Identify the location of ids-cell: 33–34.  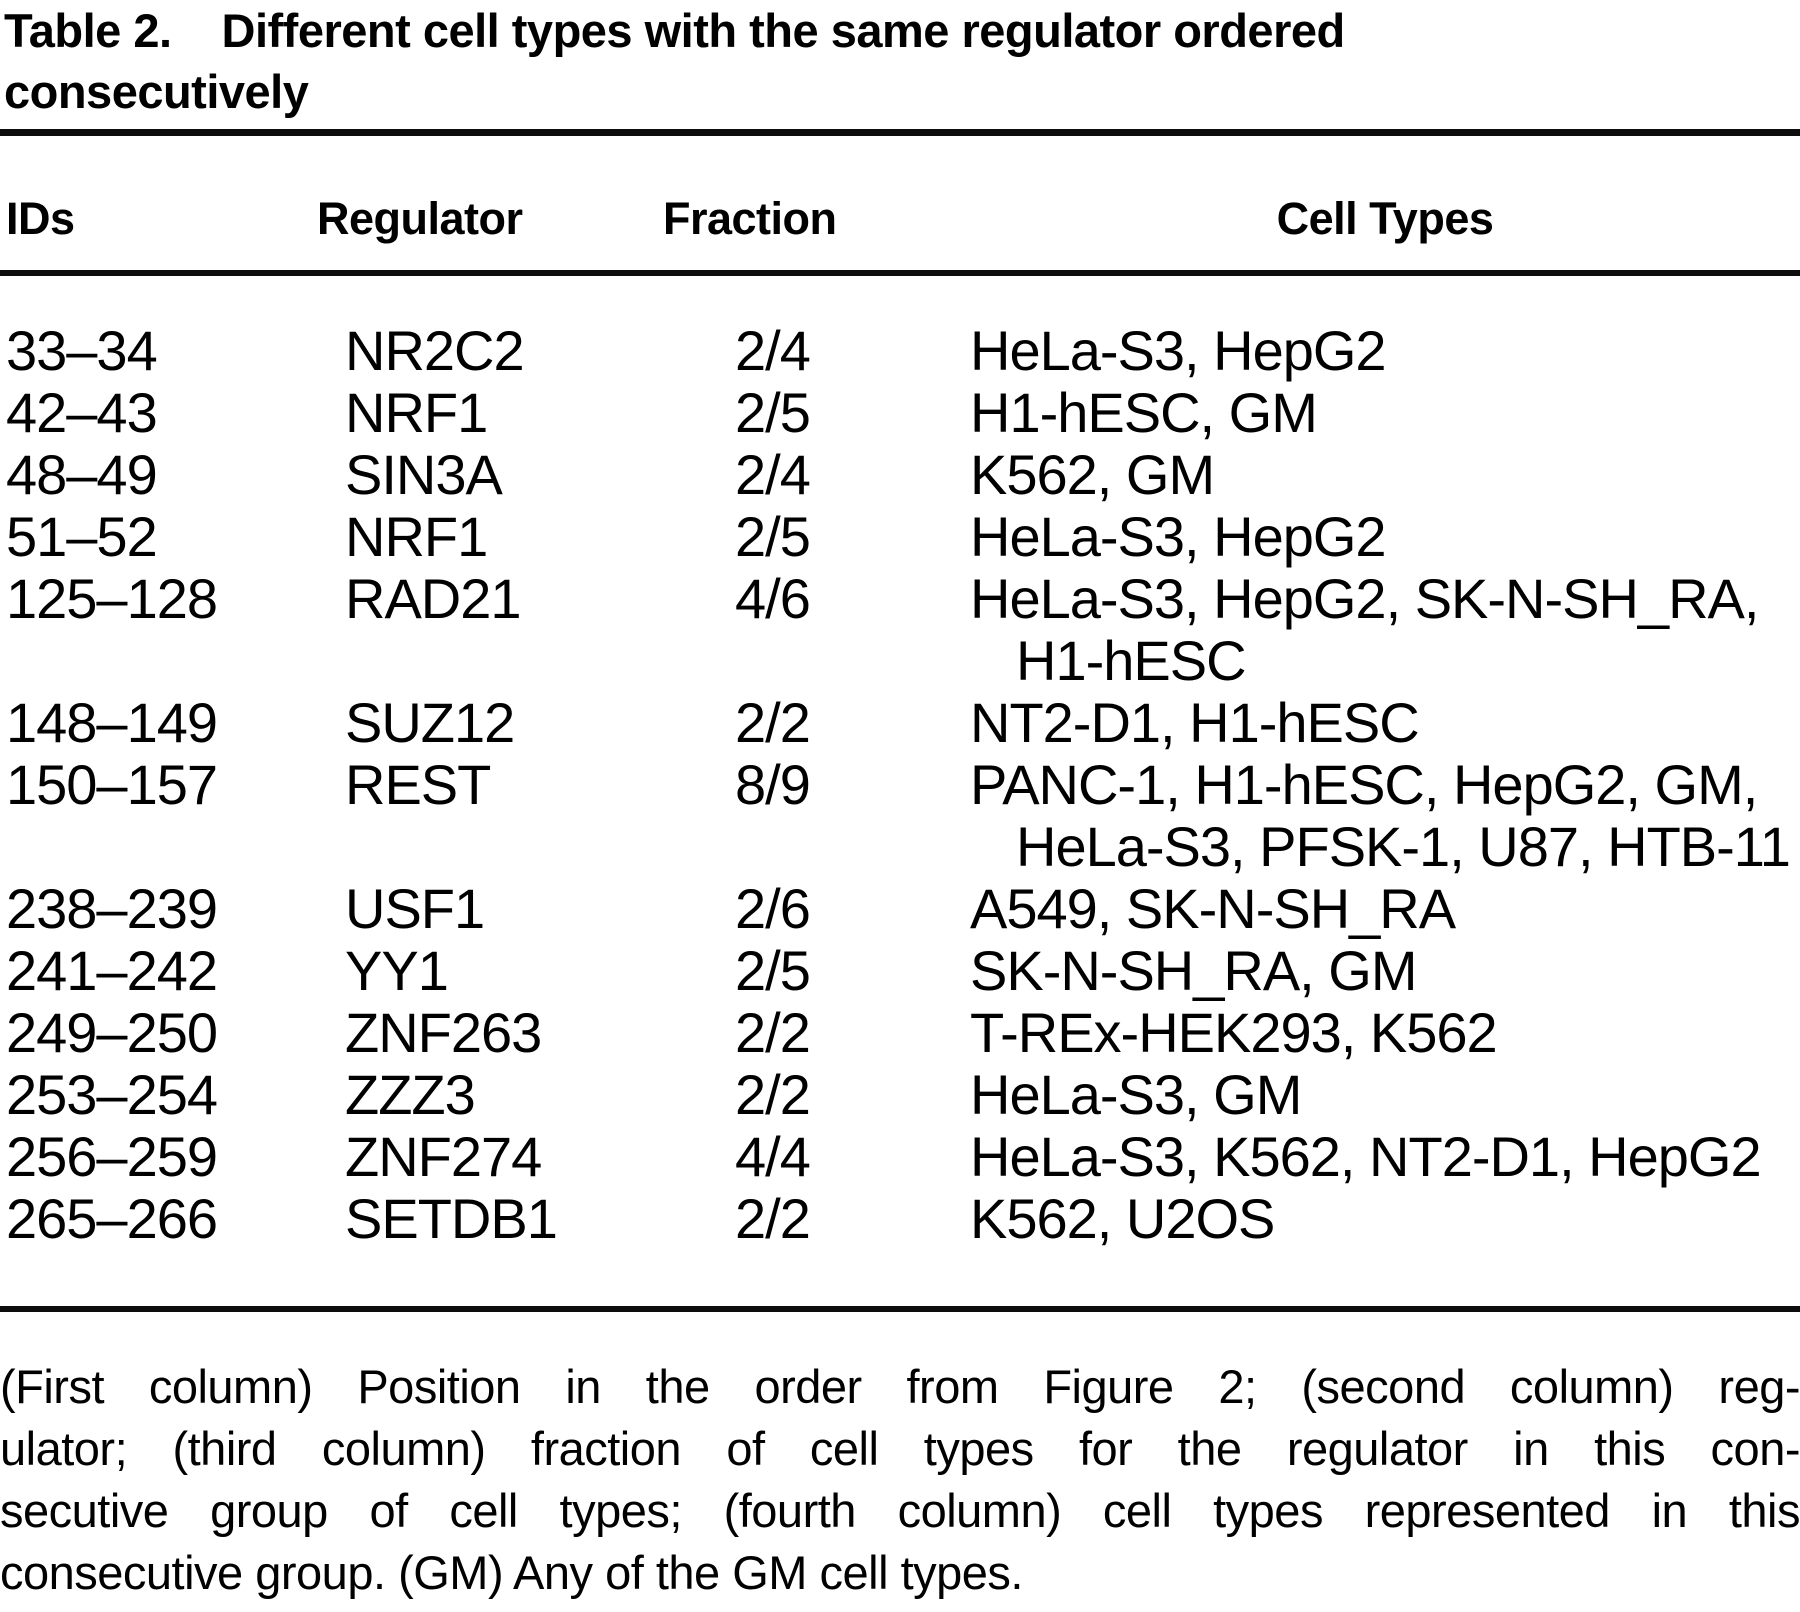
(82, 350).